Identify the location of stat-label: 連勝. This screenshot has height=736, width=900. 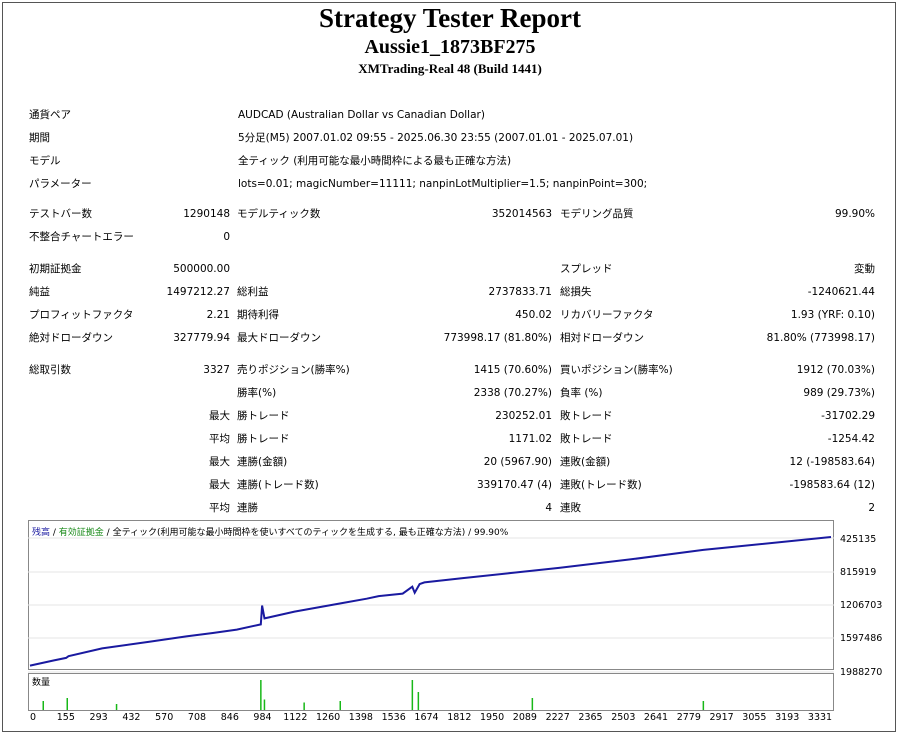
(247, 508).